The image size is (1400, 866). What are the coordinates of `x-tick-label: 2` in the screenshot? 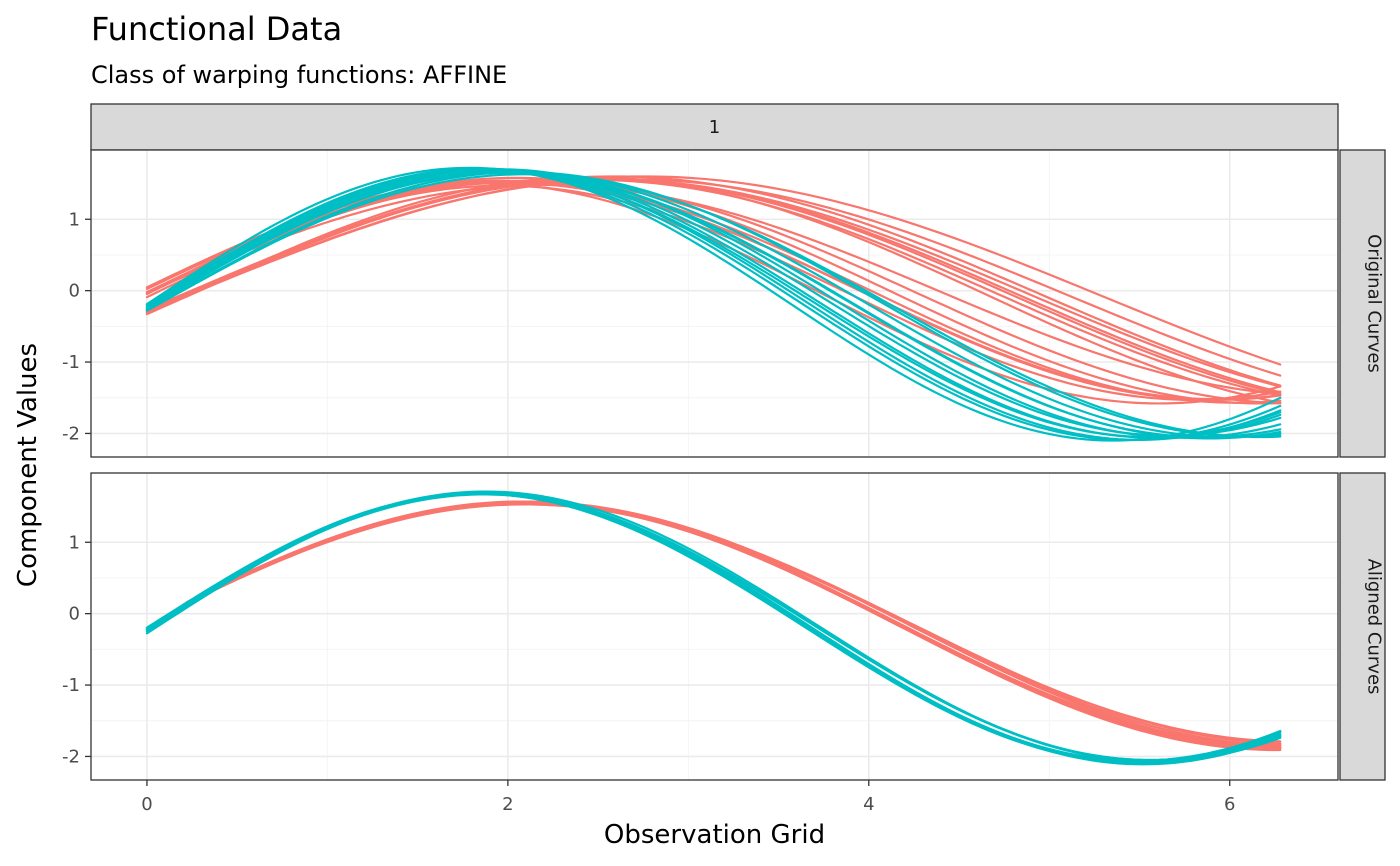 It's located at (507, 804).